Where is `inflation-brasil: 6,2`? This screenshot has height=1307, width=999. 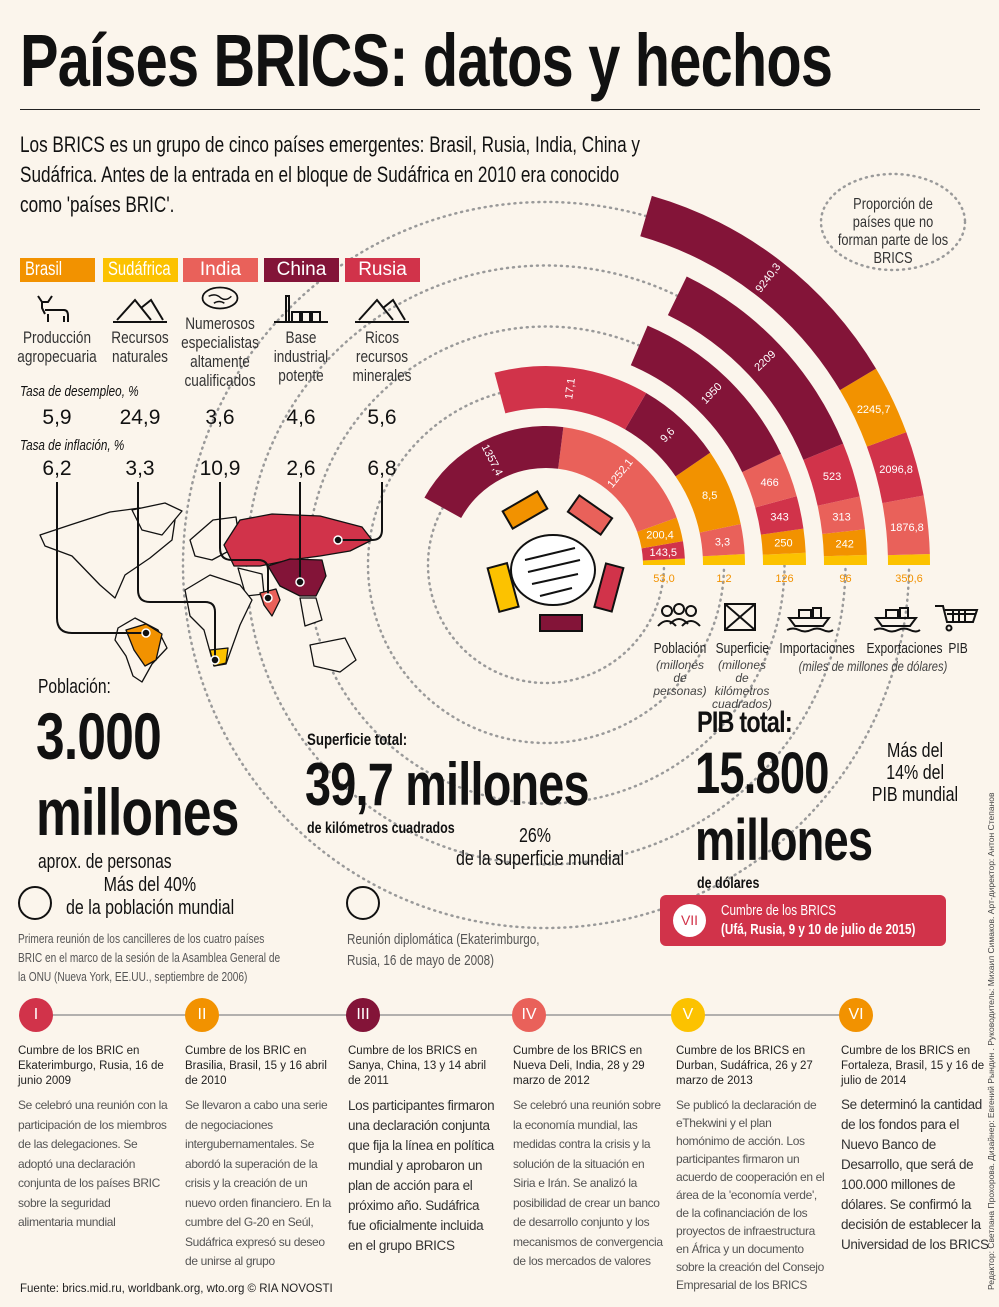 inflation-brasil: 6,2 is located at coordinates (57, 468).